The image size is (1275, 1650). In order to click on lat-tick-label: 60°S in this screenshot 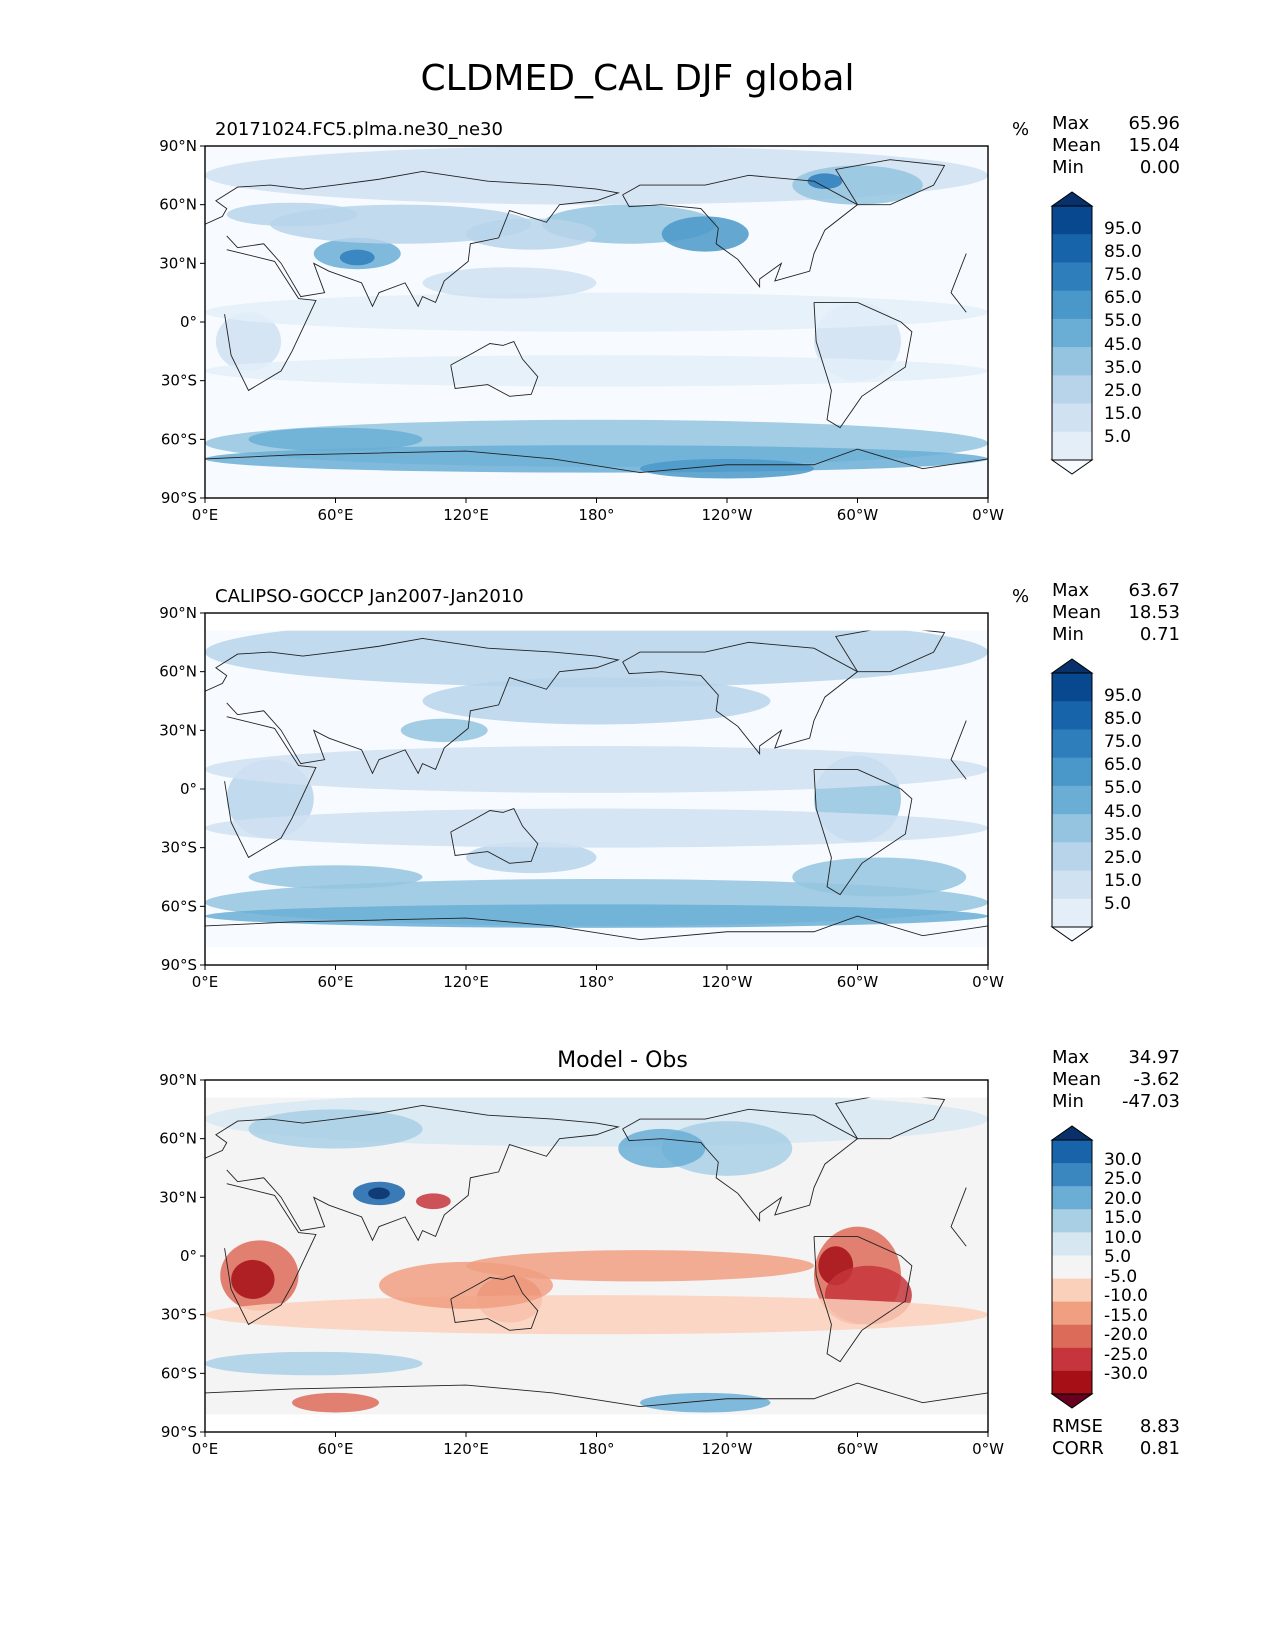, I will do `click(179, 906)`.